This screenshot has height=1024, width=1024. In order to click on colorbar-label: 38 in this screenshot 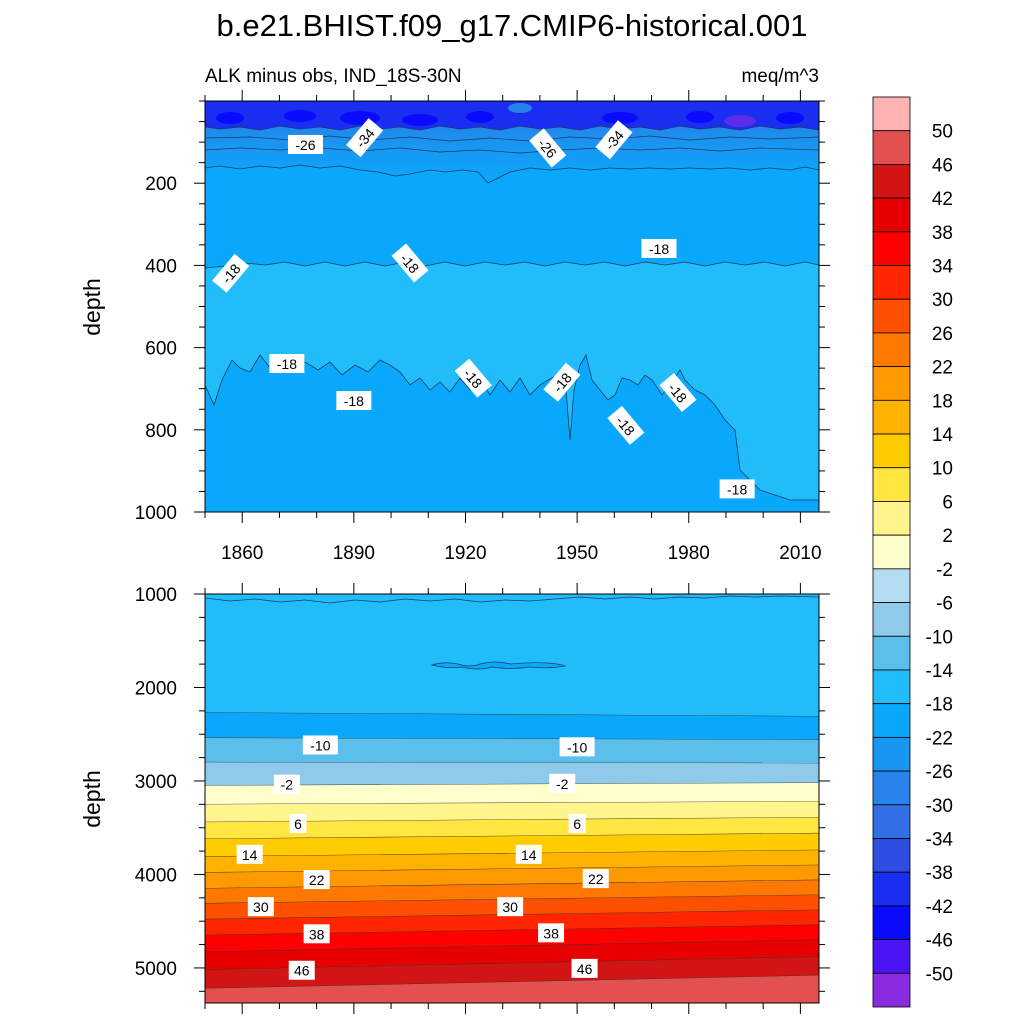, I will do `click(942, 233)`.